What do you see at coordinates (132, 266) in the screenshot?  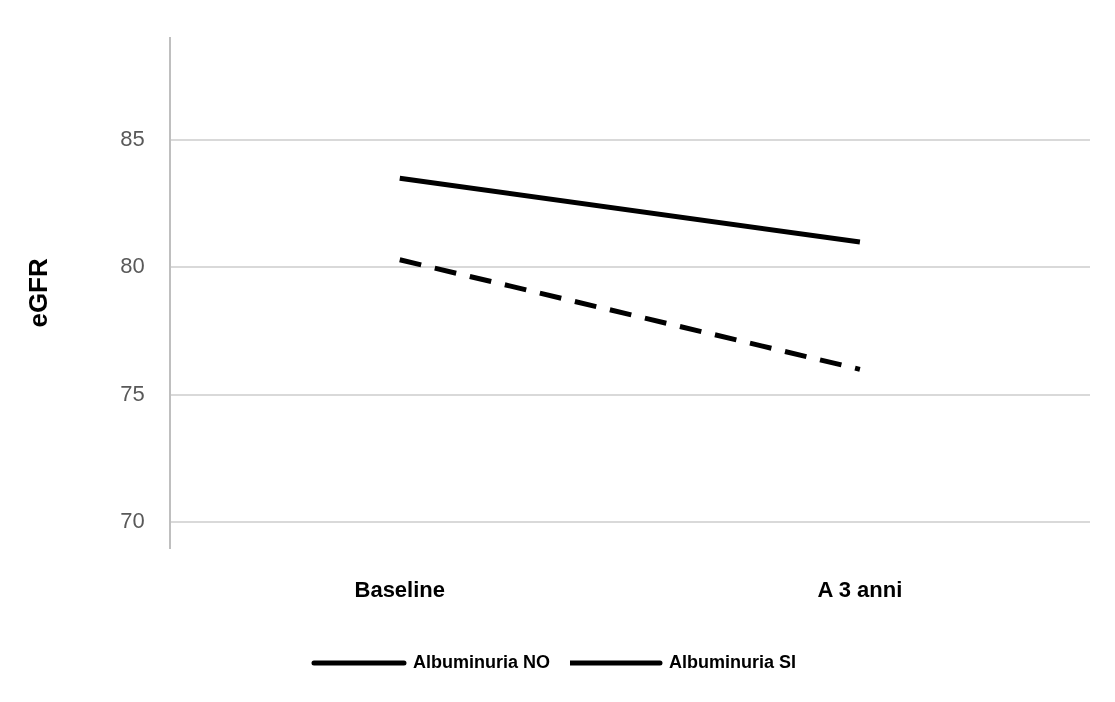 I see `y-tick-label: 80` at bounding box center [132, 266].